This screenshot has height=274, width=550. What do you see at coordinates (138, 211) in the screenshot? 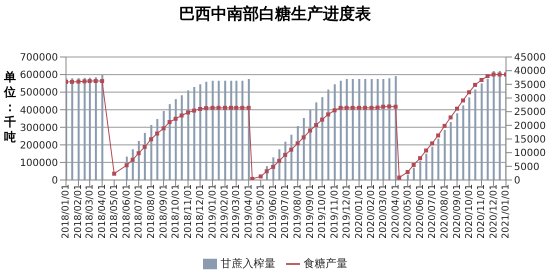
I see `x-tick-label: 2018/07/01` at bounding box center [138, 211].